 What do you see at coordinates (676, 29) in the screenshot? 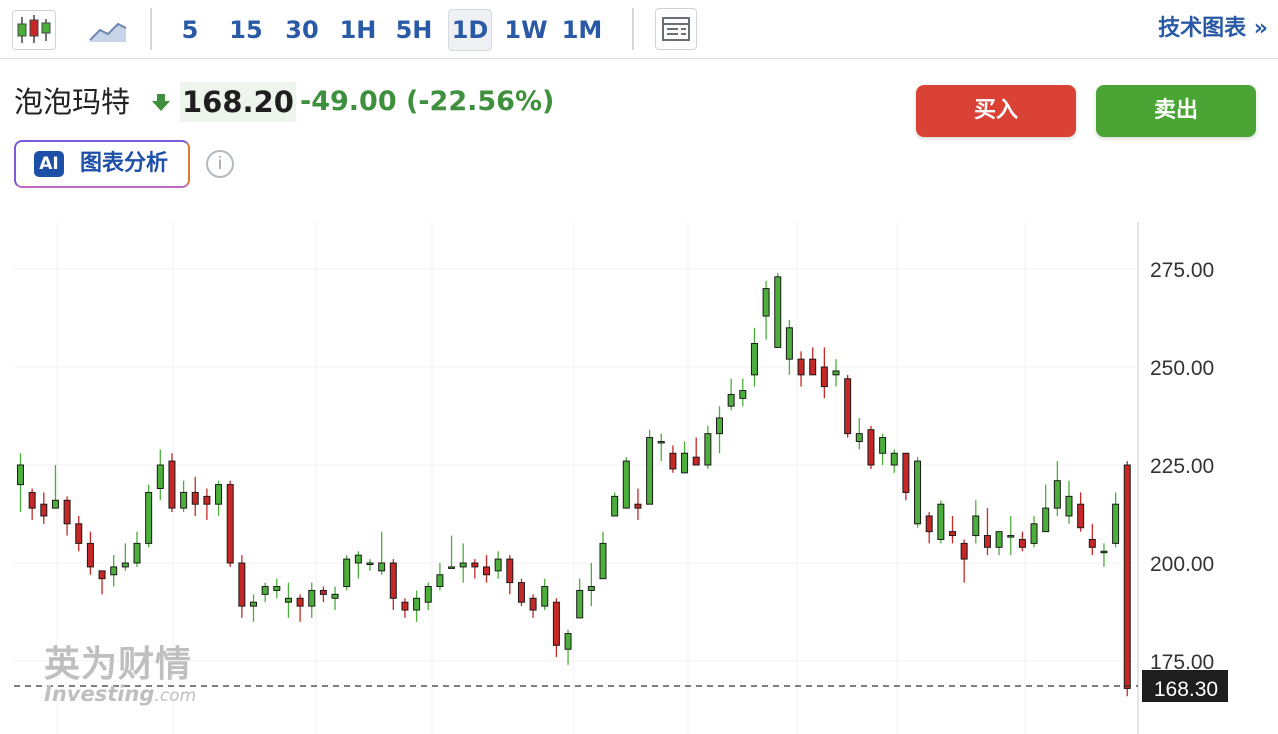
I see `layout-icon` at bounding box center [676, 29].